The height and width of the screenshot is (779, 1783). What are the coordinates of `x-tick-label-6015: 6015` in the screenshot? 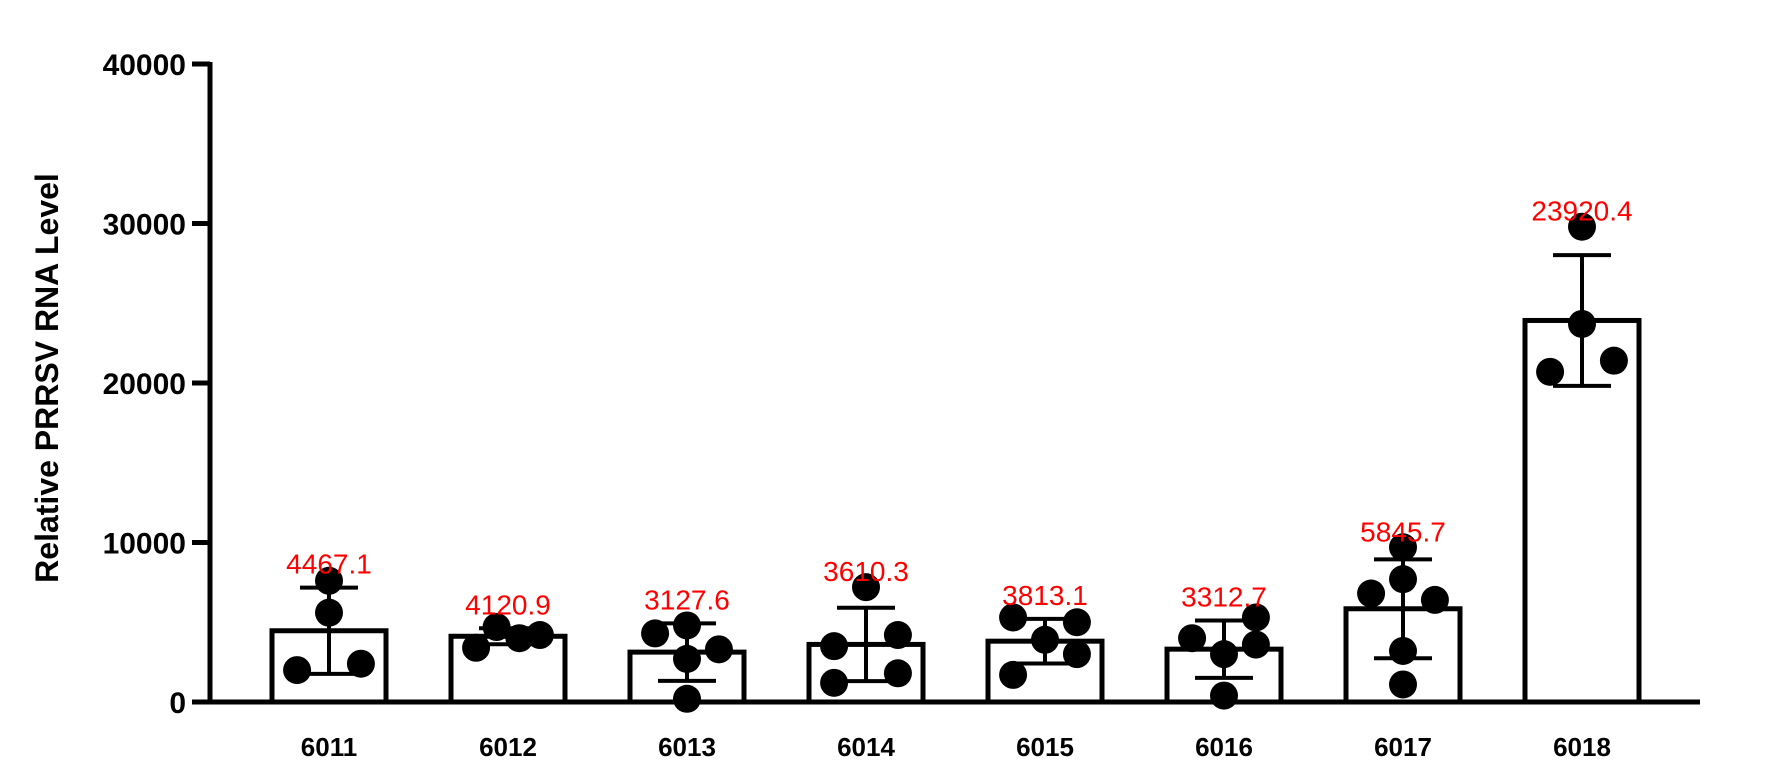 It's located at (1045, 747).